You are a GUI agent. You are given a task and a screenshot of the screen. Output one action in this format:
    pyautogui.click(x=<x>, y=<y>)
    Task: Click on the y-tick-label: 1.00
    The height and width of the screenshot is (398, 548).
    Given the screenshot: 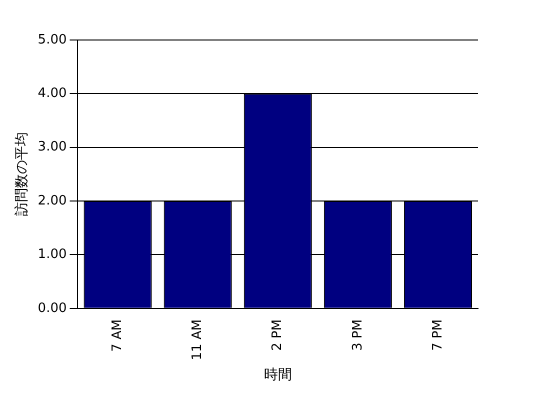 What is the action you would take?
    pyautogui.click(x=52, y=254)
    